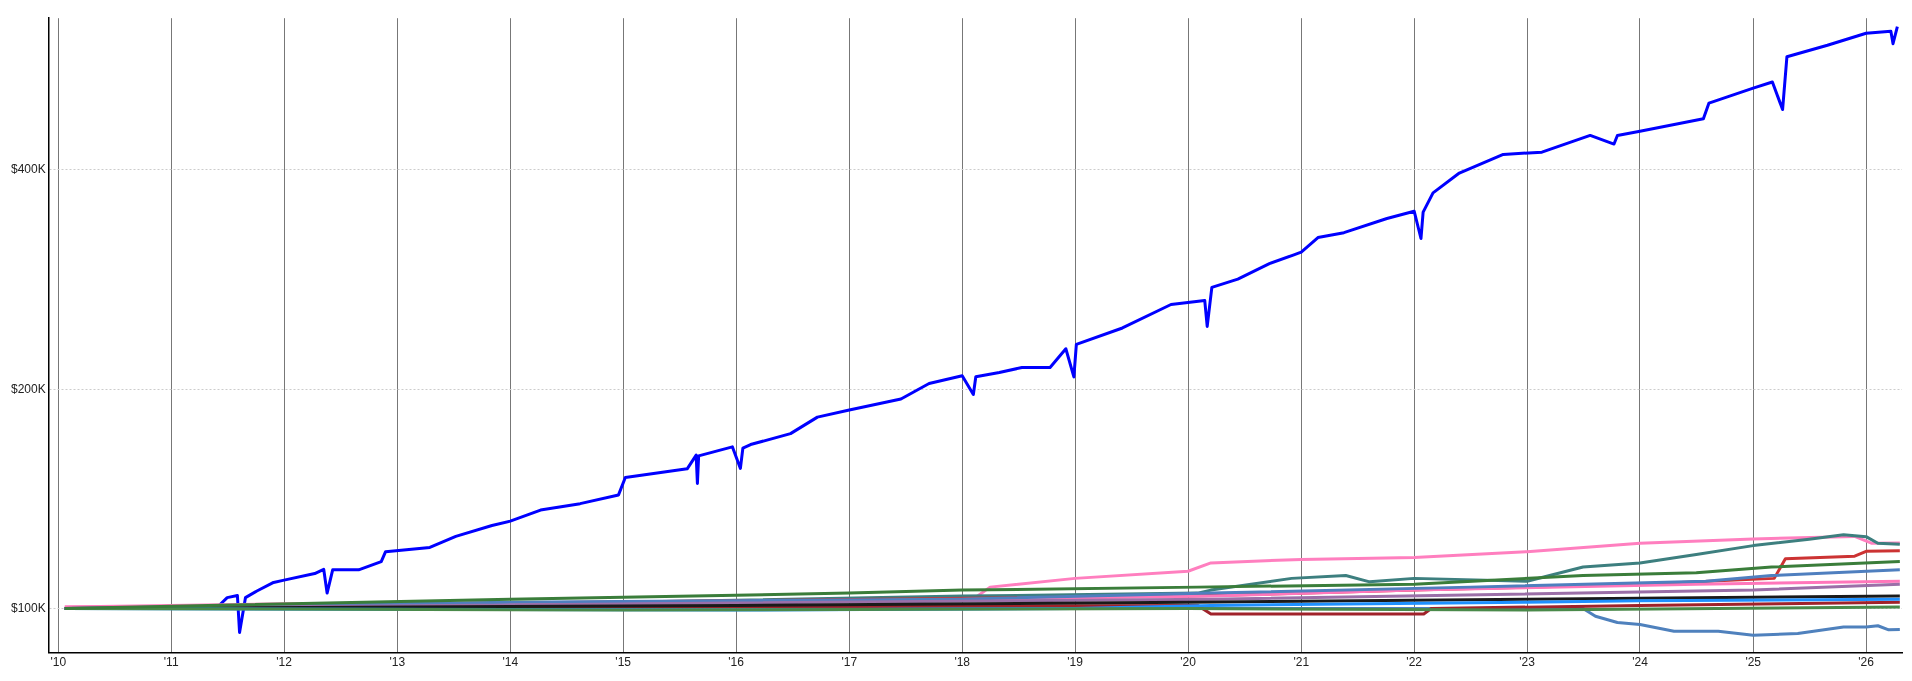  Describe the element at coordinates (28, 388) in the screenshot. I see `y-tick-label: $200K` at that location.